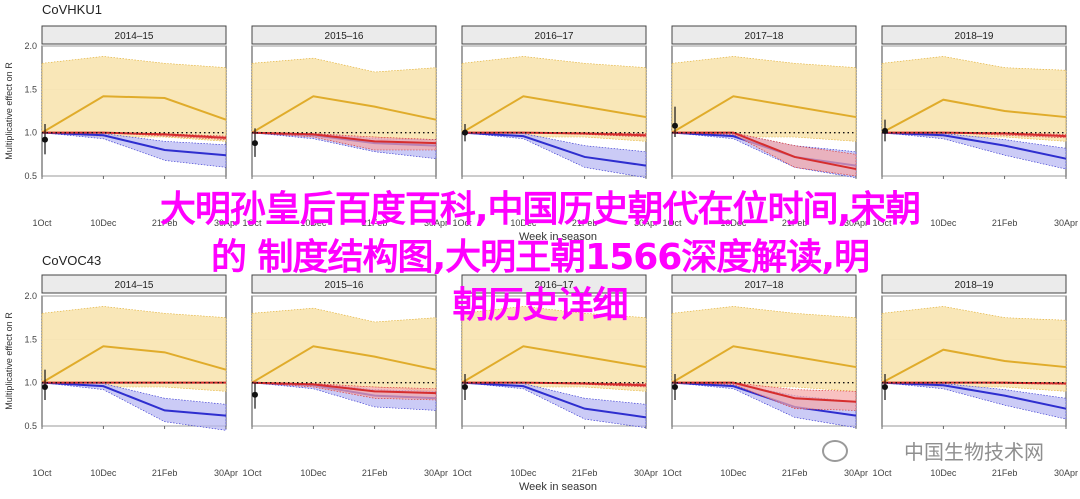  What do you see at coordinates (72, 9) in the screenshot?
I see `chart-title: CoVHKU1` at bounding box center [72, 9].